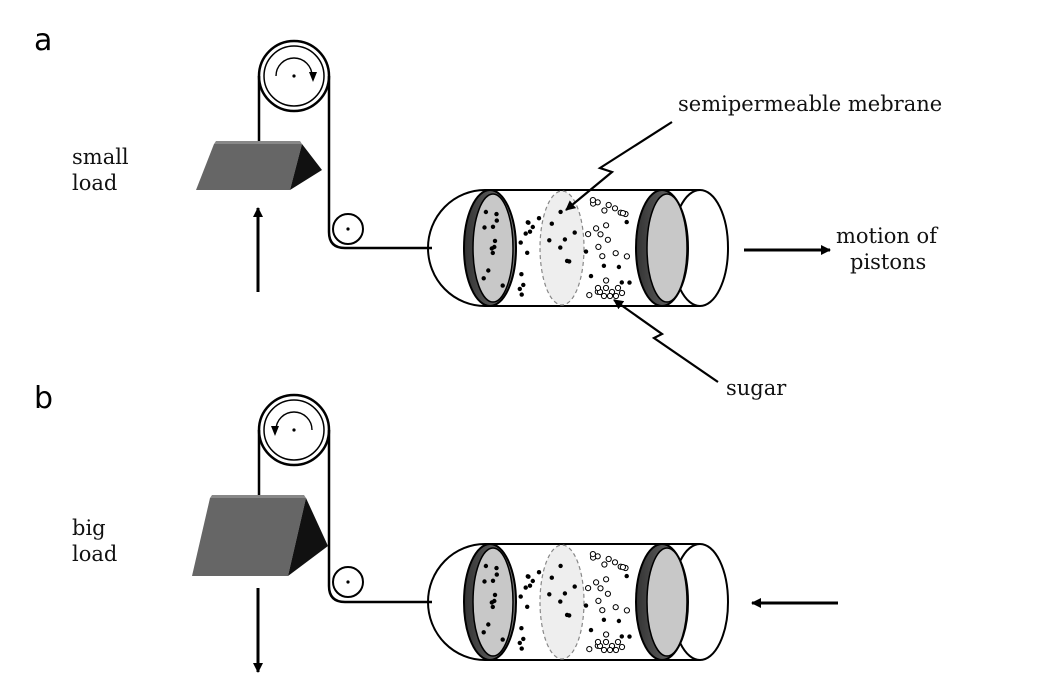  Describe the element at coordinates (348, 582) in the screenshot. I see `idler-pulley-b` at that location.